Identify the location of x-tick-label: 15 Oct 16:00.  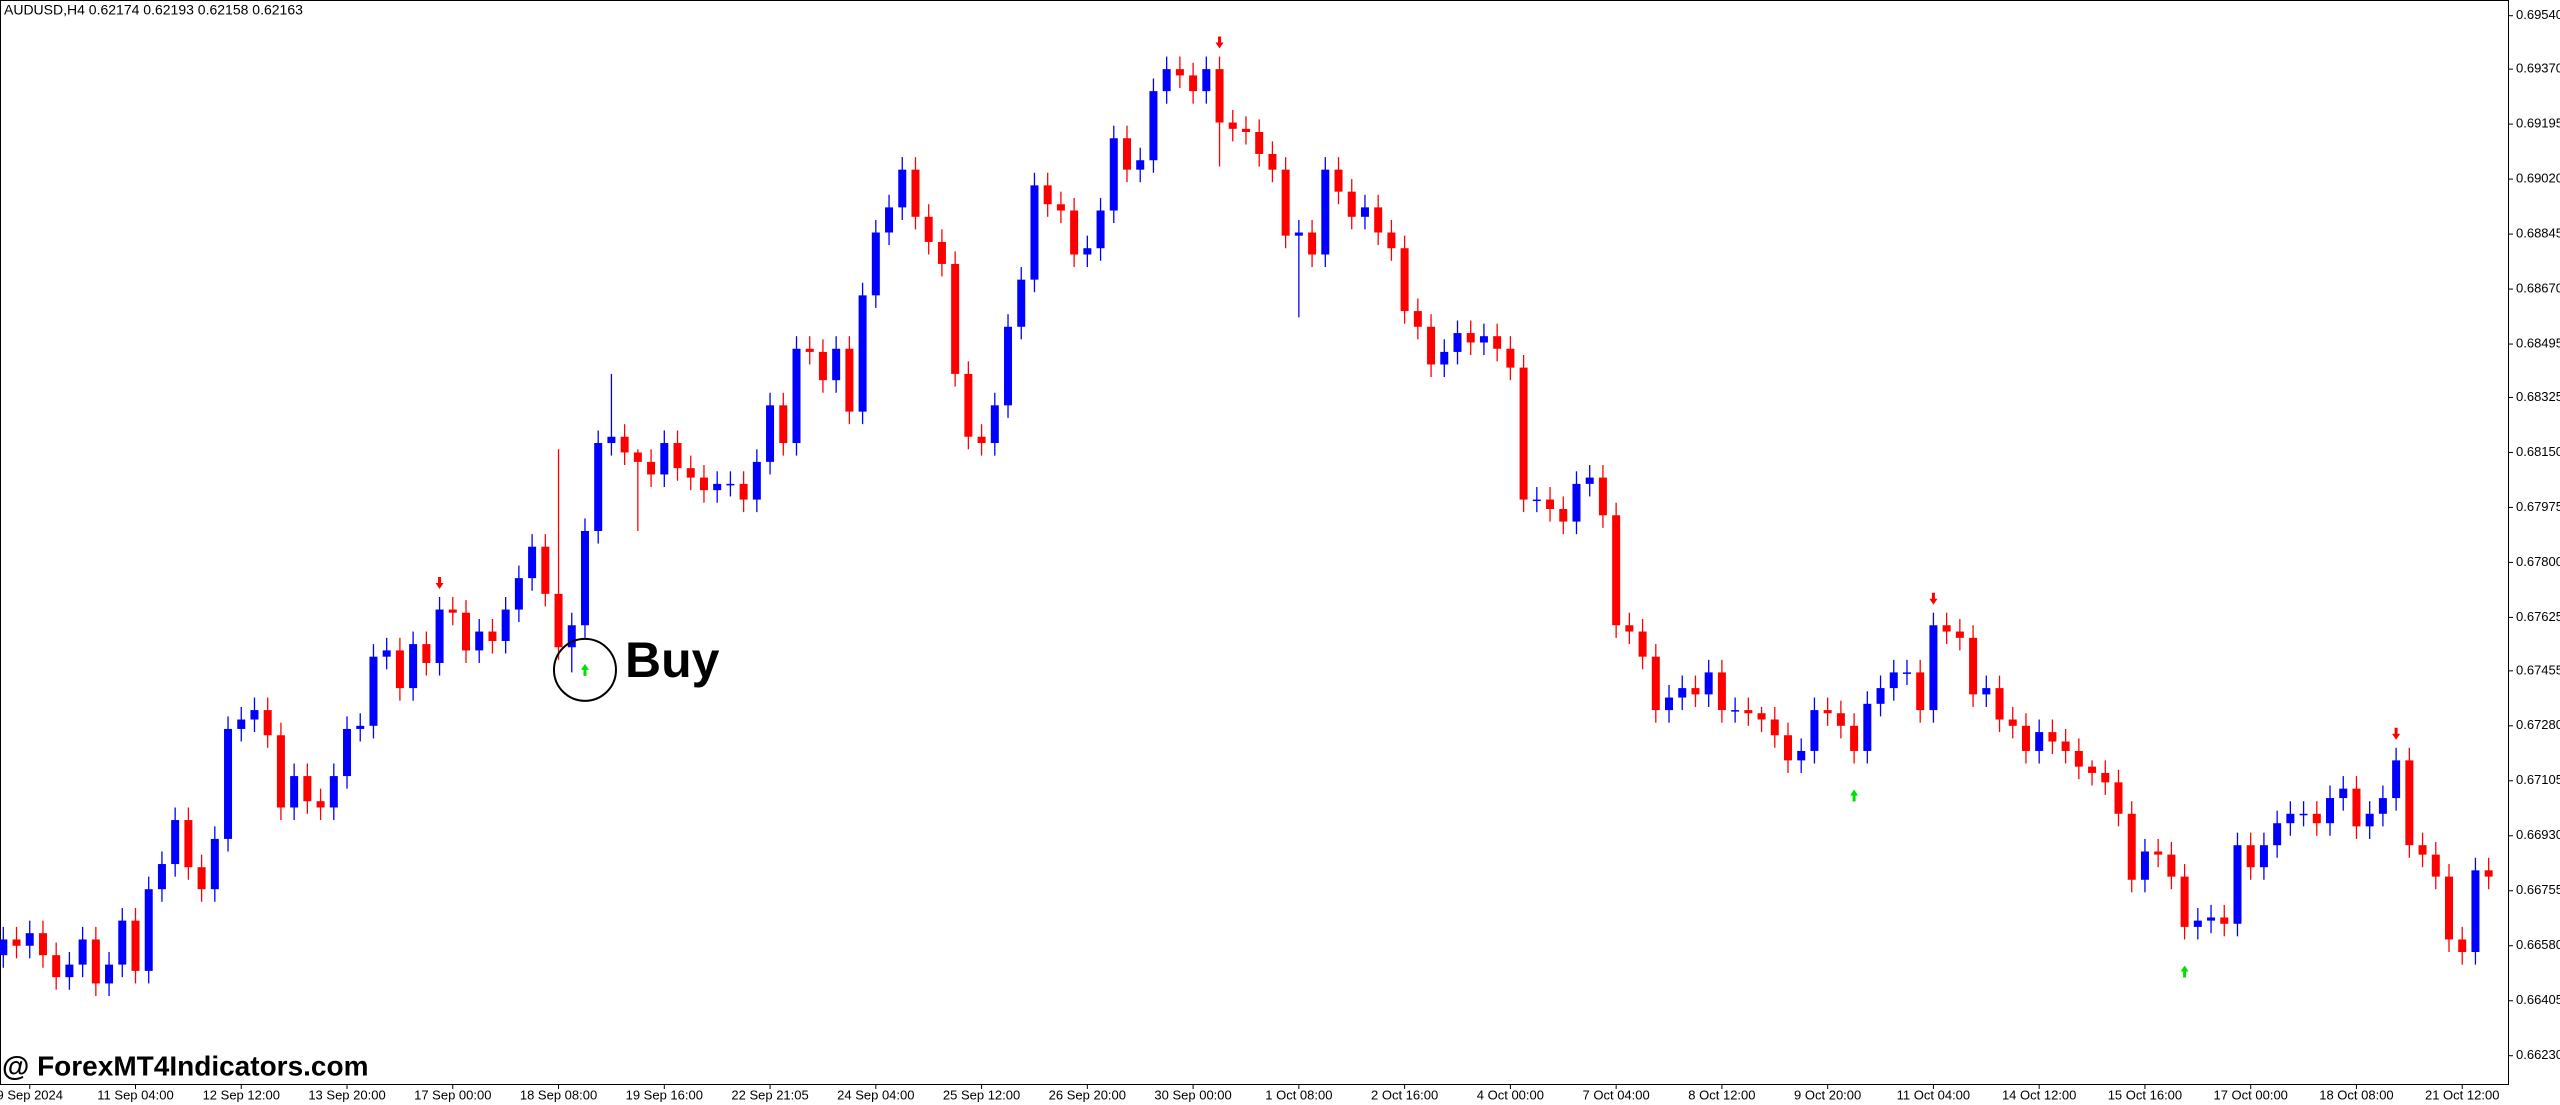
(2145, 1094).